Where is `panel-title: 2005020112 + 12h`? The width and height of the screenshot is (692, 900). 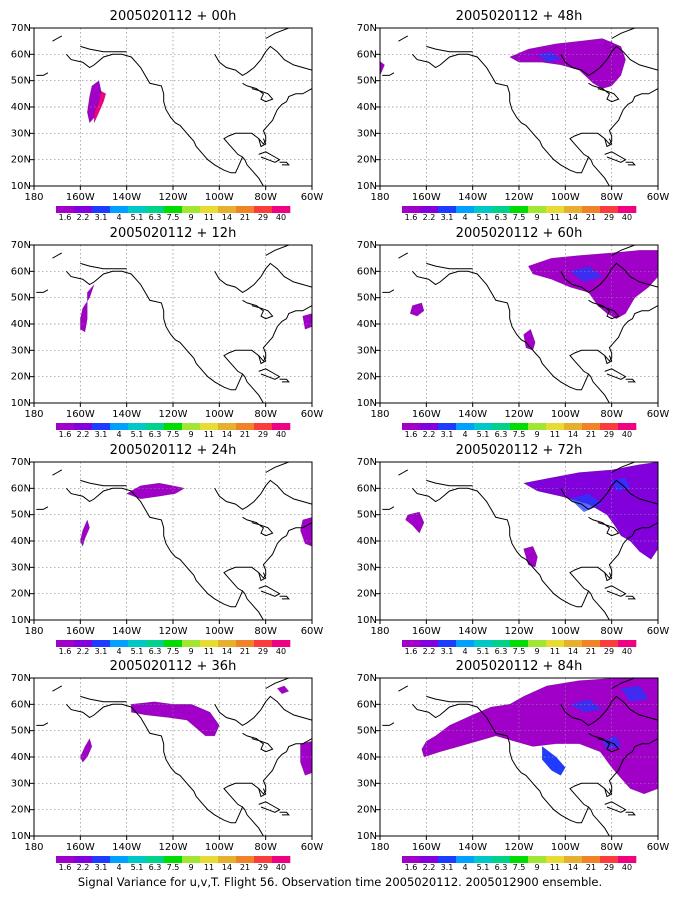
panel-title: 2005020112 + 12h is located at coordinates (173, 233).